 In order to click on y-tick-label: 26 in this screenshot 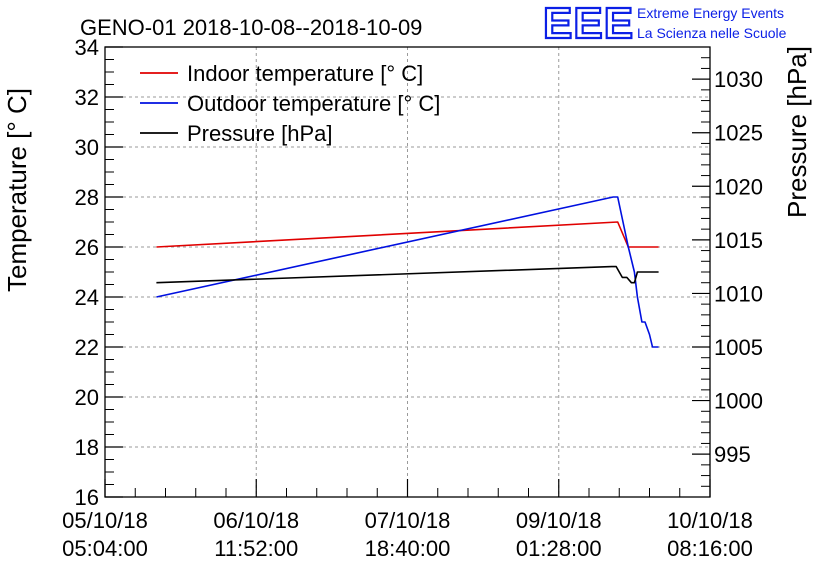, I will do `click(87, 247)`.